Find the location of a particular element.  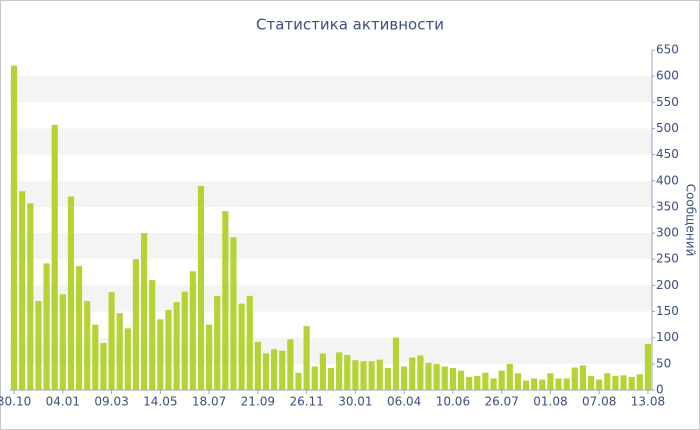

chart-title: Статистика активности is located at coordinates (350, 25).